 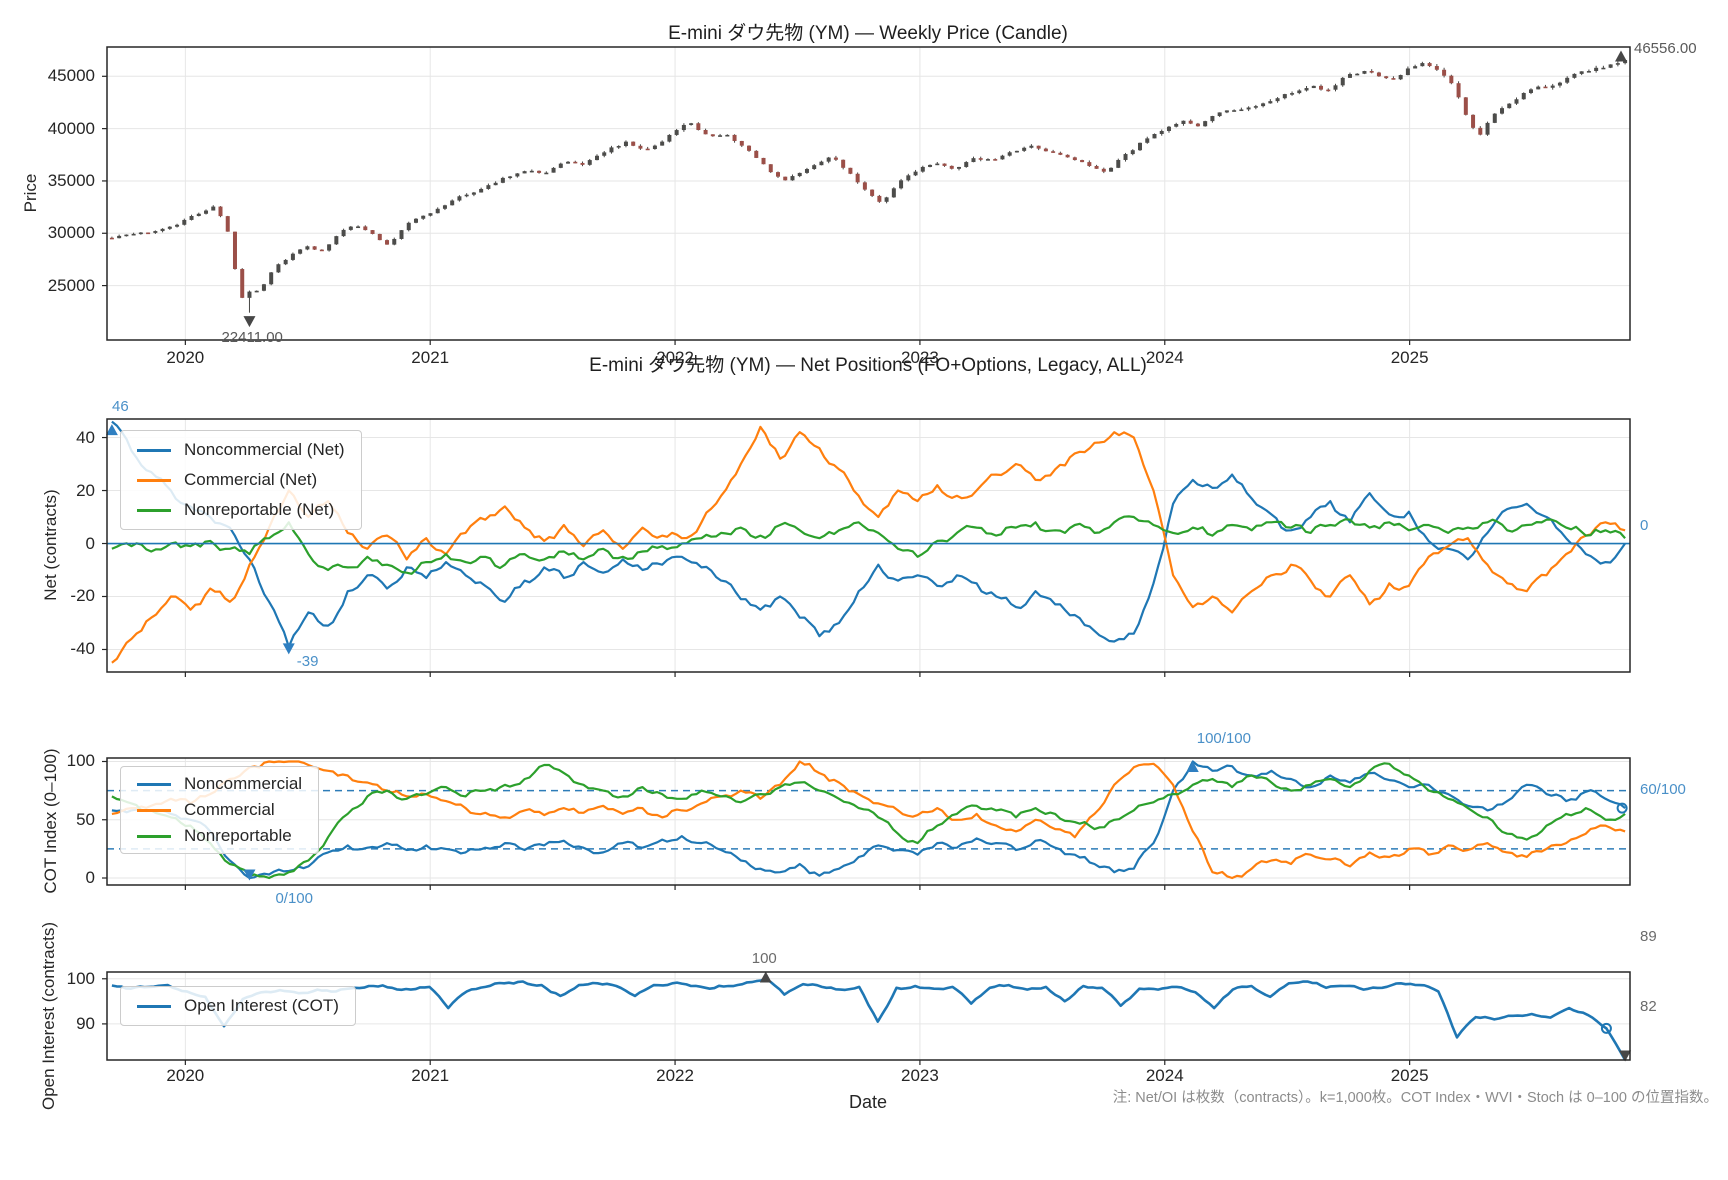 I want to click on net-start-marker-icon, so click(x=111, y=430).